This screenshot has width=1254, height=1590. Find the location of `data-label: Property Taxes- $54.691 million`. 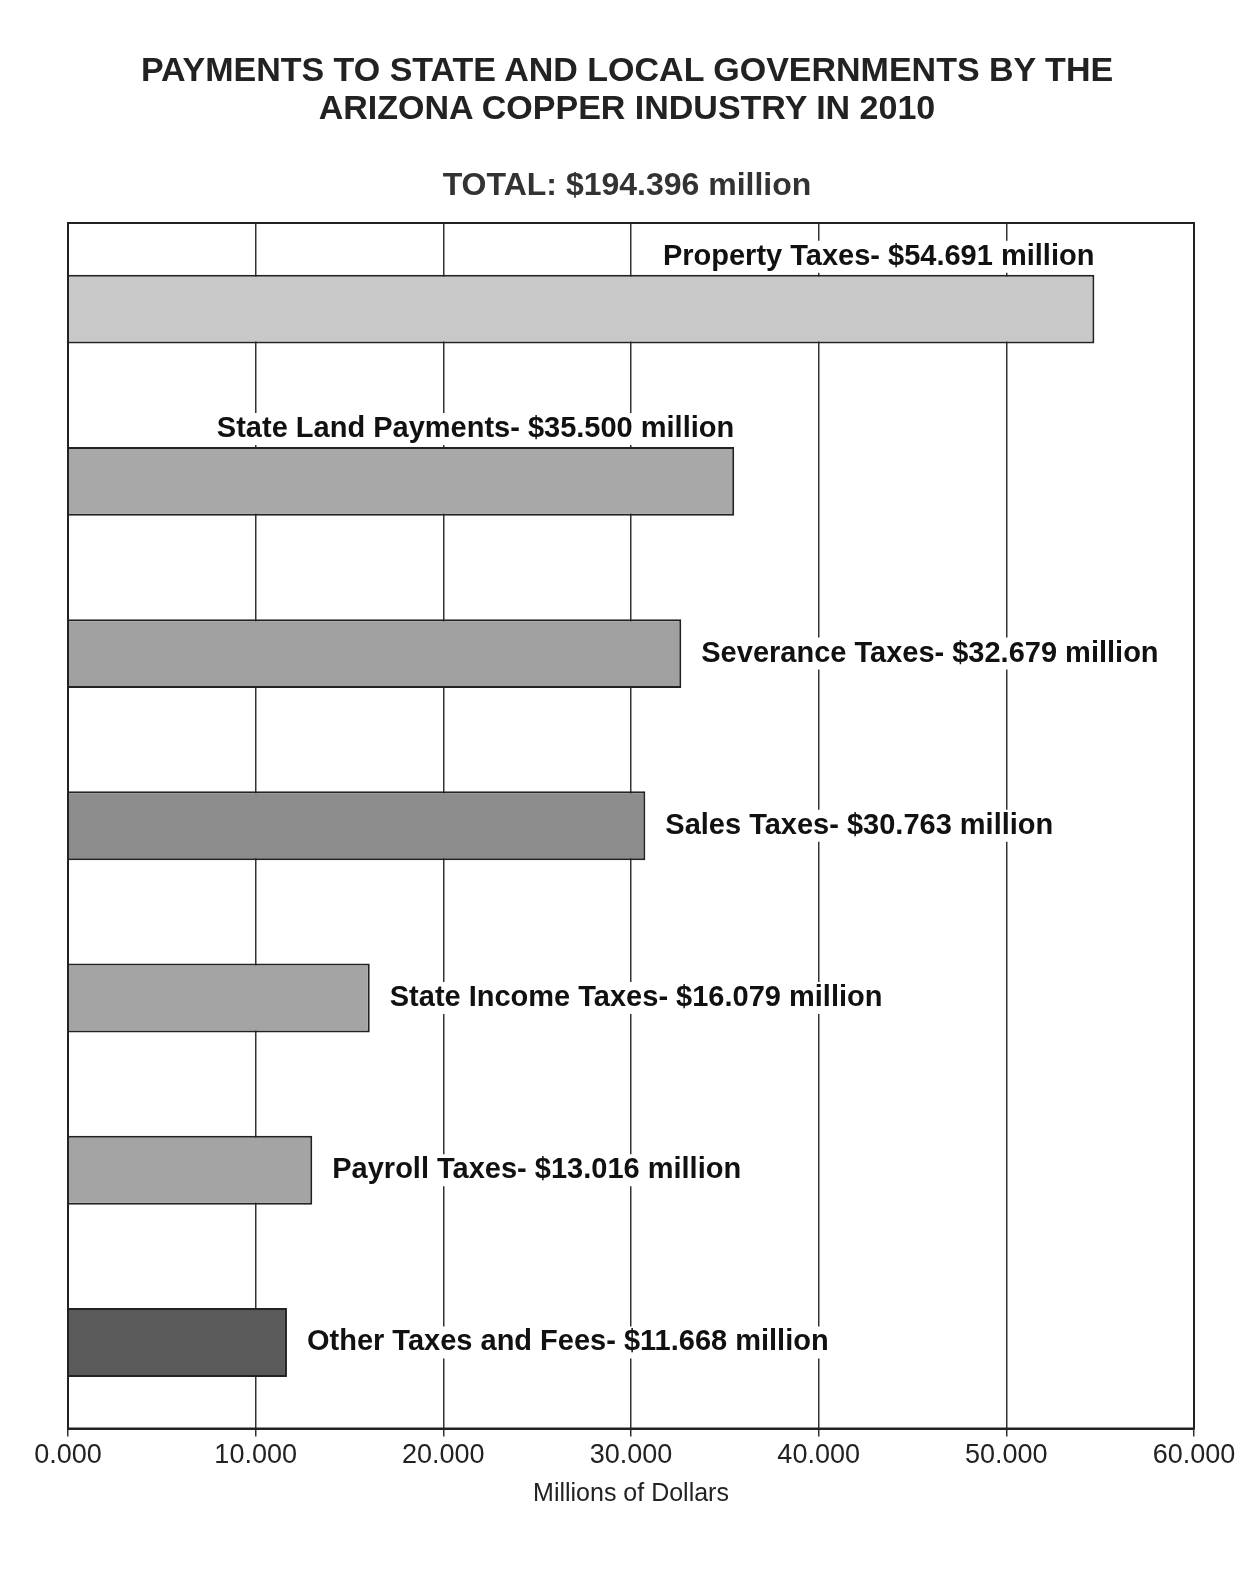

data-label: Property Taxes- $54.691 million is located at coordinates (878, 254).